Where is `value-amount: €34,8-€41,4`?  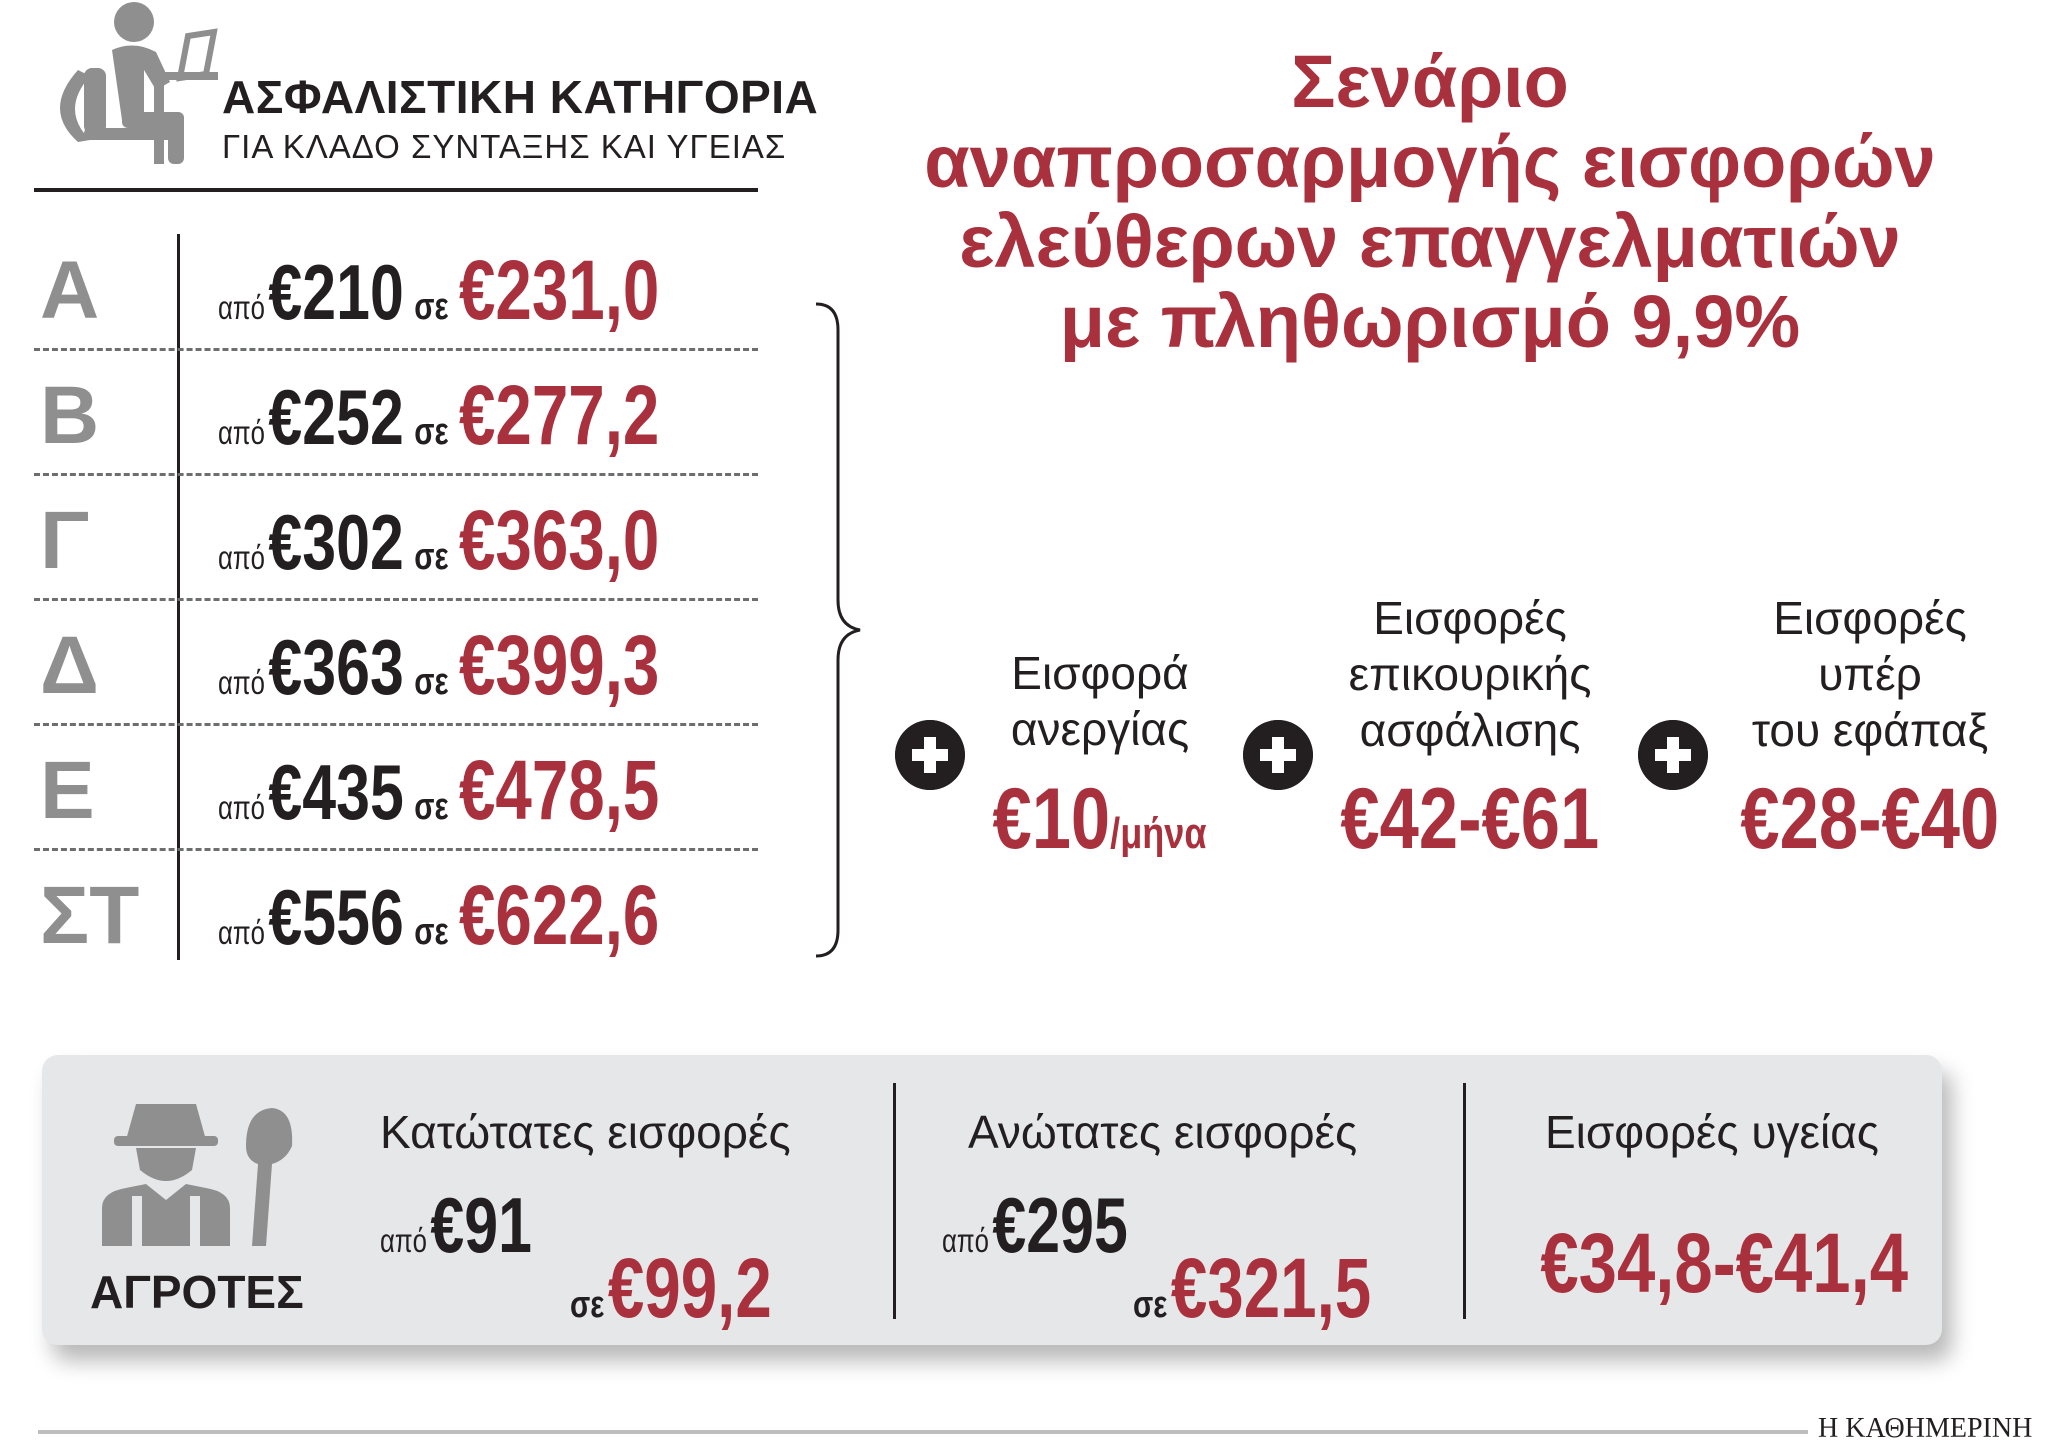 value-amount: €34,8-€41,4 is located at coordinates (1724, 1263).